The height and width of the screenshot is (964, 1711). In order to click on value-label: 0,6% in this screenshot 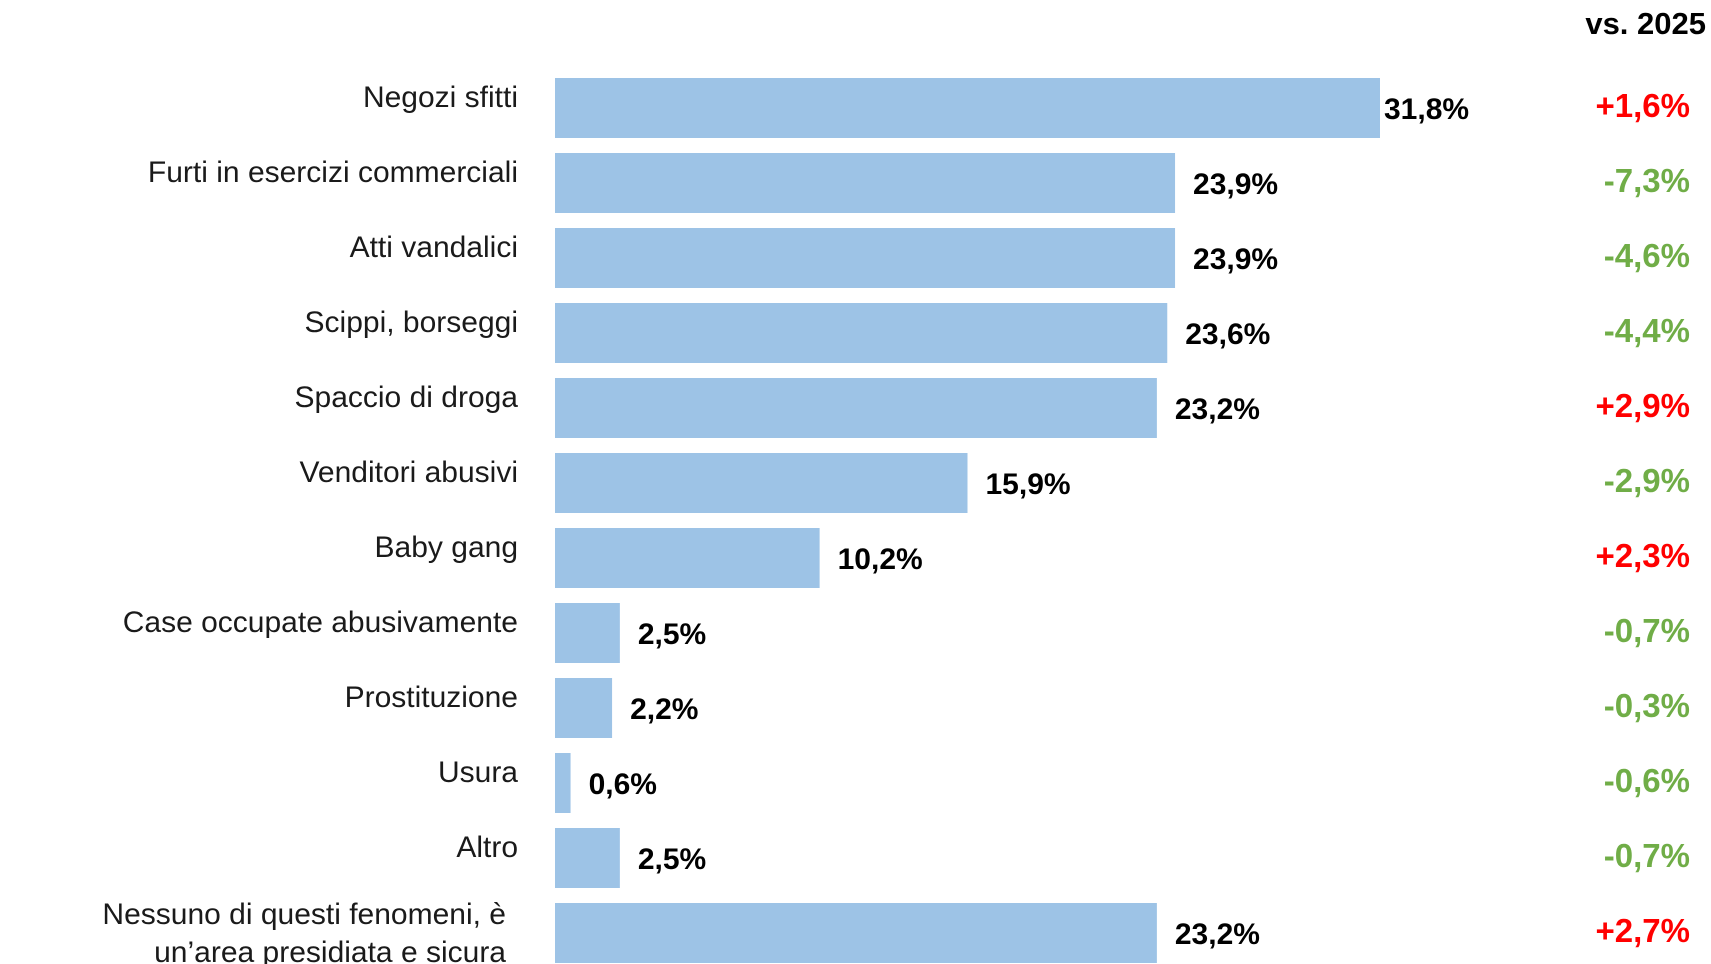, I will do `click(623, 784)`.